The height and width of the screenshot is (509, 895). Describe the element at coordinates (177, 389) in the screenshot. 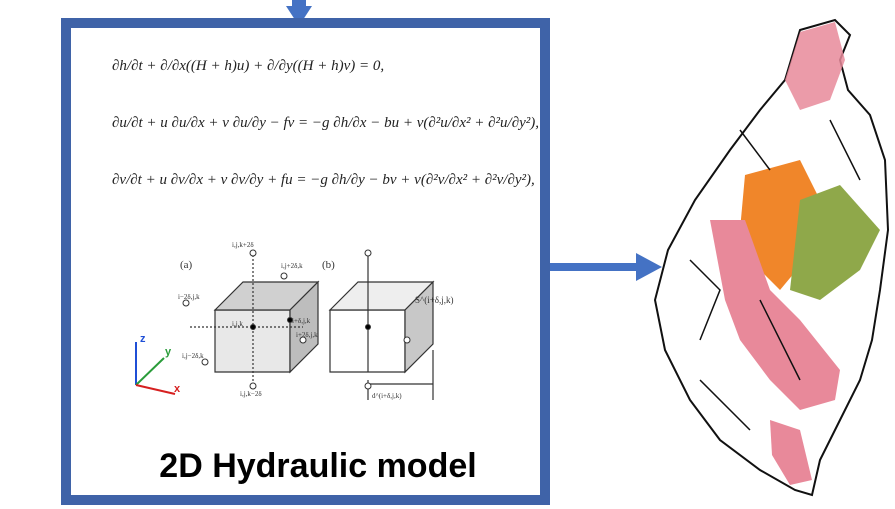

I see `axis-label: x` at that location.